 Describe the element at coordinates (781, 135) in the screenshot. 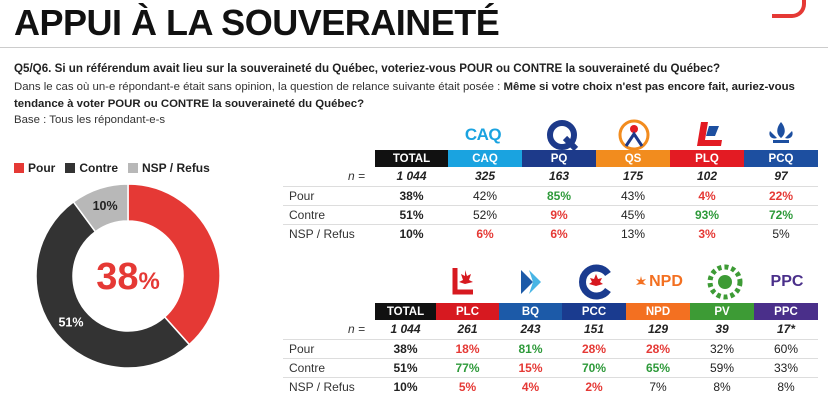

I see `pcq-logo-icon` at that location.